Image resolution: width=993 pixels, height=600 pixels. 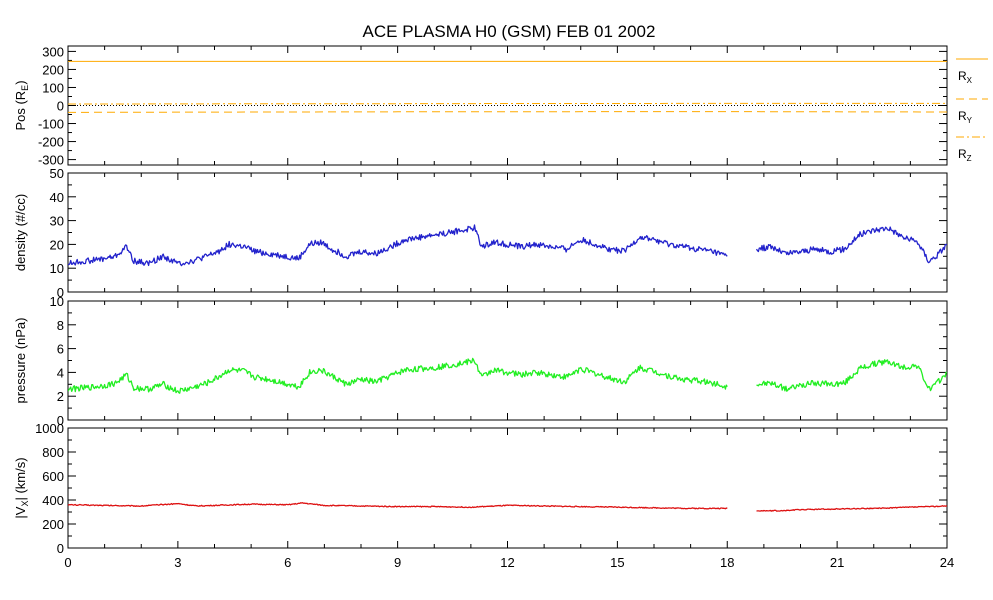 What do you see at coordinates (617, 562) in the screenshot?
I see `x-tick-label: 15` at bounding box center [617, 562].